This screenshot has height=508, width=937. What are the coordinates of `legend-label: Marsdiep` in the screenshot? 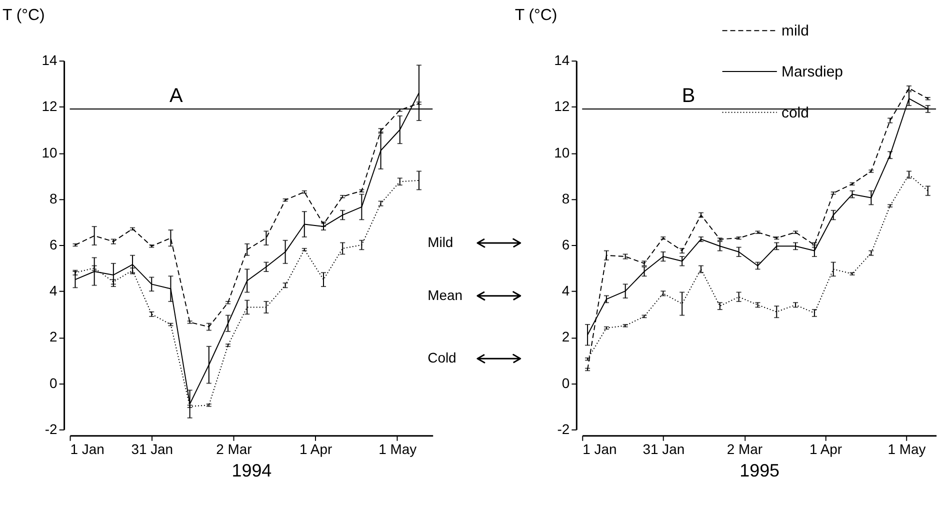 It's located at (812, 72).